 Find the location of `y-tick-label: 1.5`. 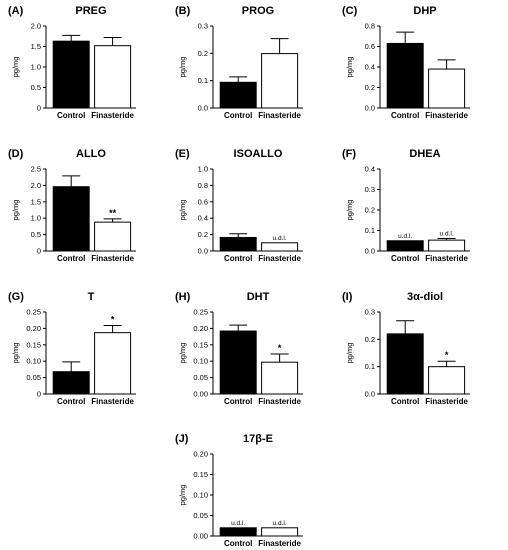

y-tick-label: 1.5 is located at coordinates (36, 46).